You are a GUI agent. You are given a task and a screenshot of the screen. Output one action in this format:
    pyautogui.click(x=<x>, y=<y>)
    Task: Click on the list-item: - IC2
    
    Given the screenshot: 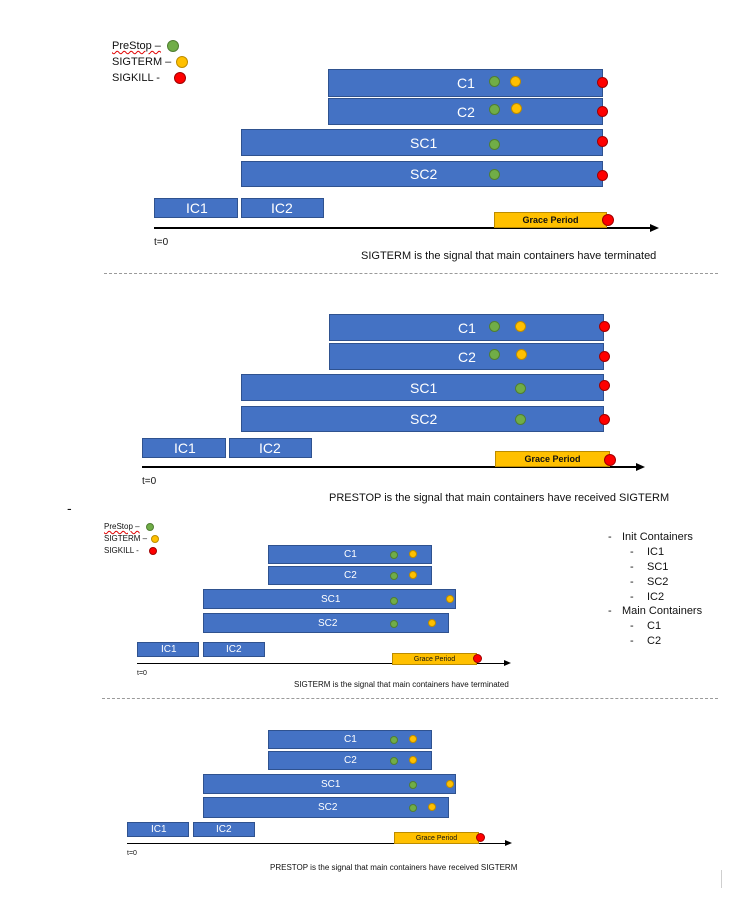 What is the action you would take?
    pyautogui.click(x=647, y=597)
    